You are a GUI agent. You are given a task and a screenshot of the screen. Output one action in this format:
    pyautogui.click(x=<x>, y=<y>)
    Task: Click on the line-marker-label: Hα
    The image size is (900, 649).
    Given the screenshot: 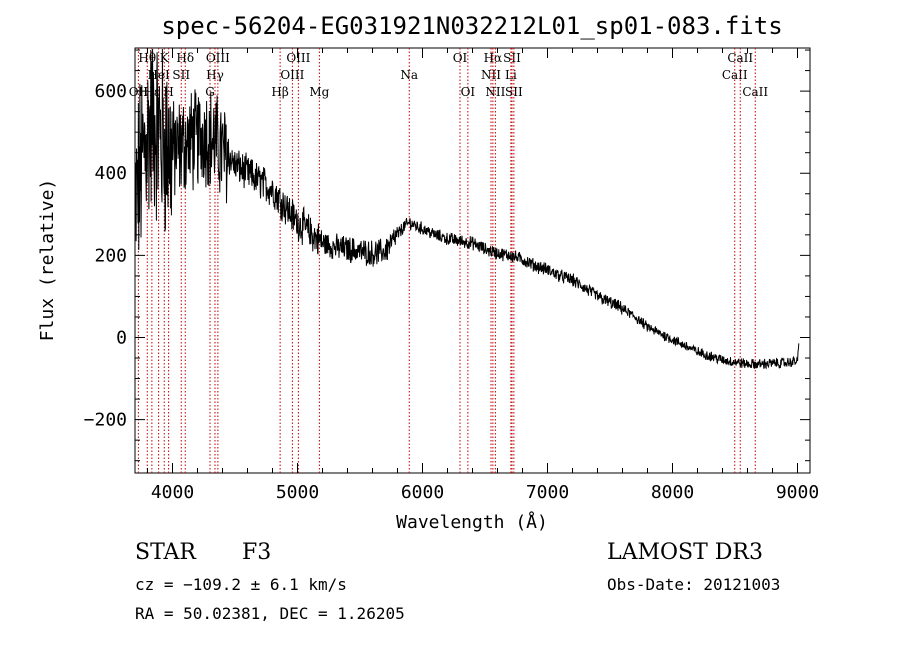 What is the action you would take?
    pyautogui.click(x=493, y=58)
    